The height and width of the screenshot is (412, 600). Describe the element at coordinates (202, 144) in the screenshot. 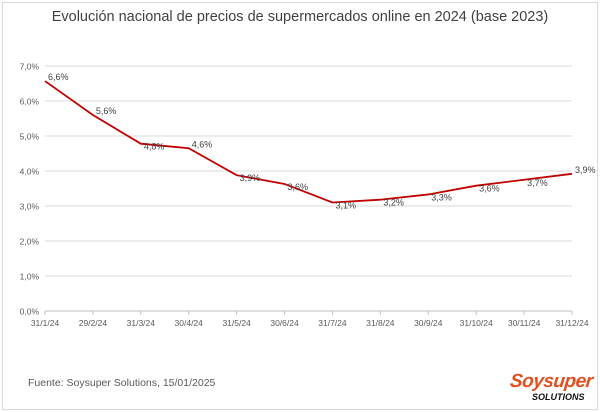

I see `data-label: 4,6%` at that location.